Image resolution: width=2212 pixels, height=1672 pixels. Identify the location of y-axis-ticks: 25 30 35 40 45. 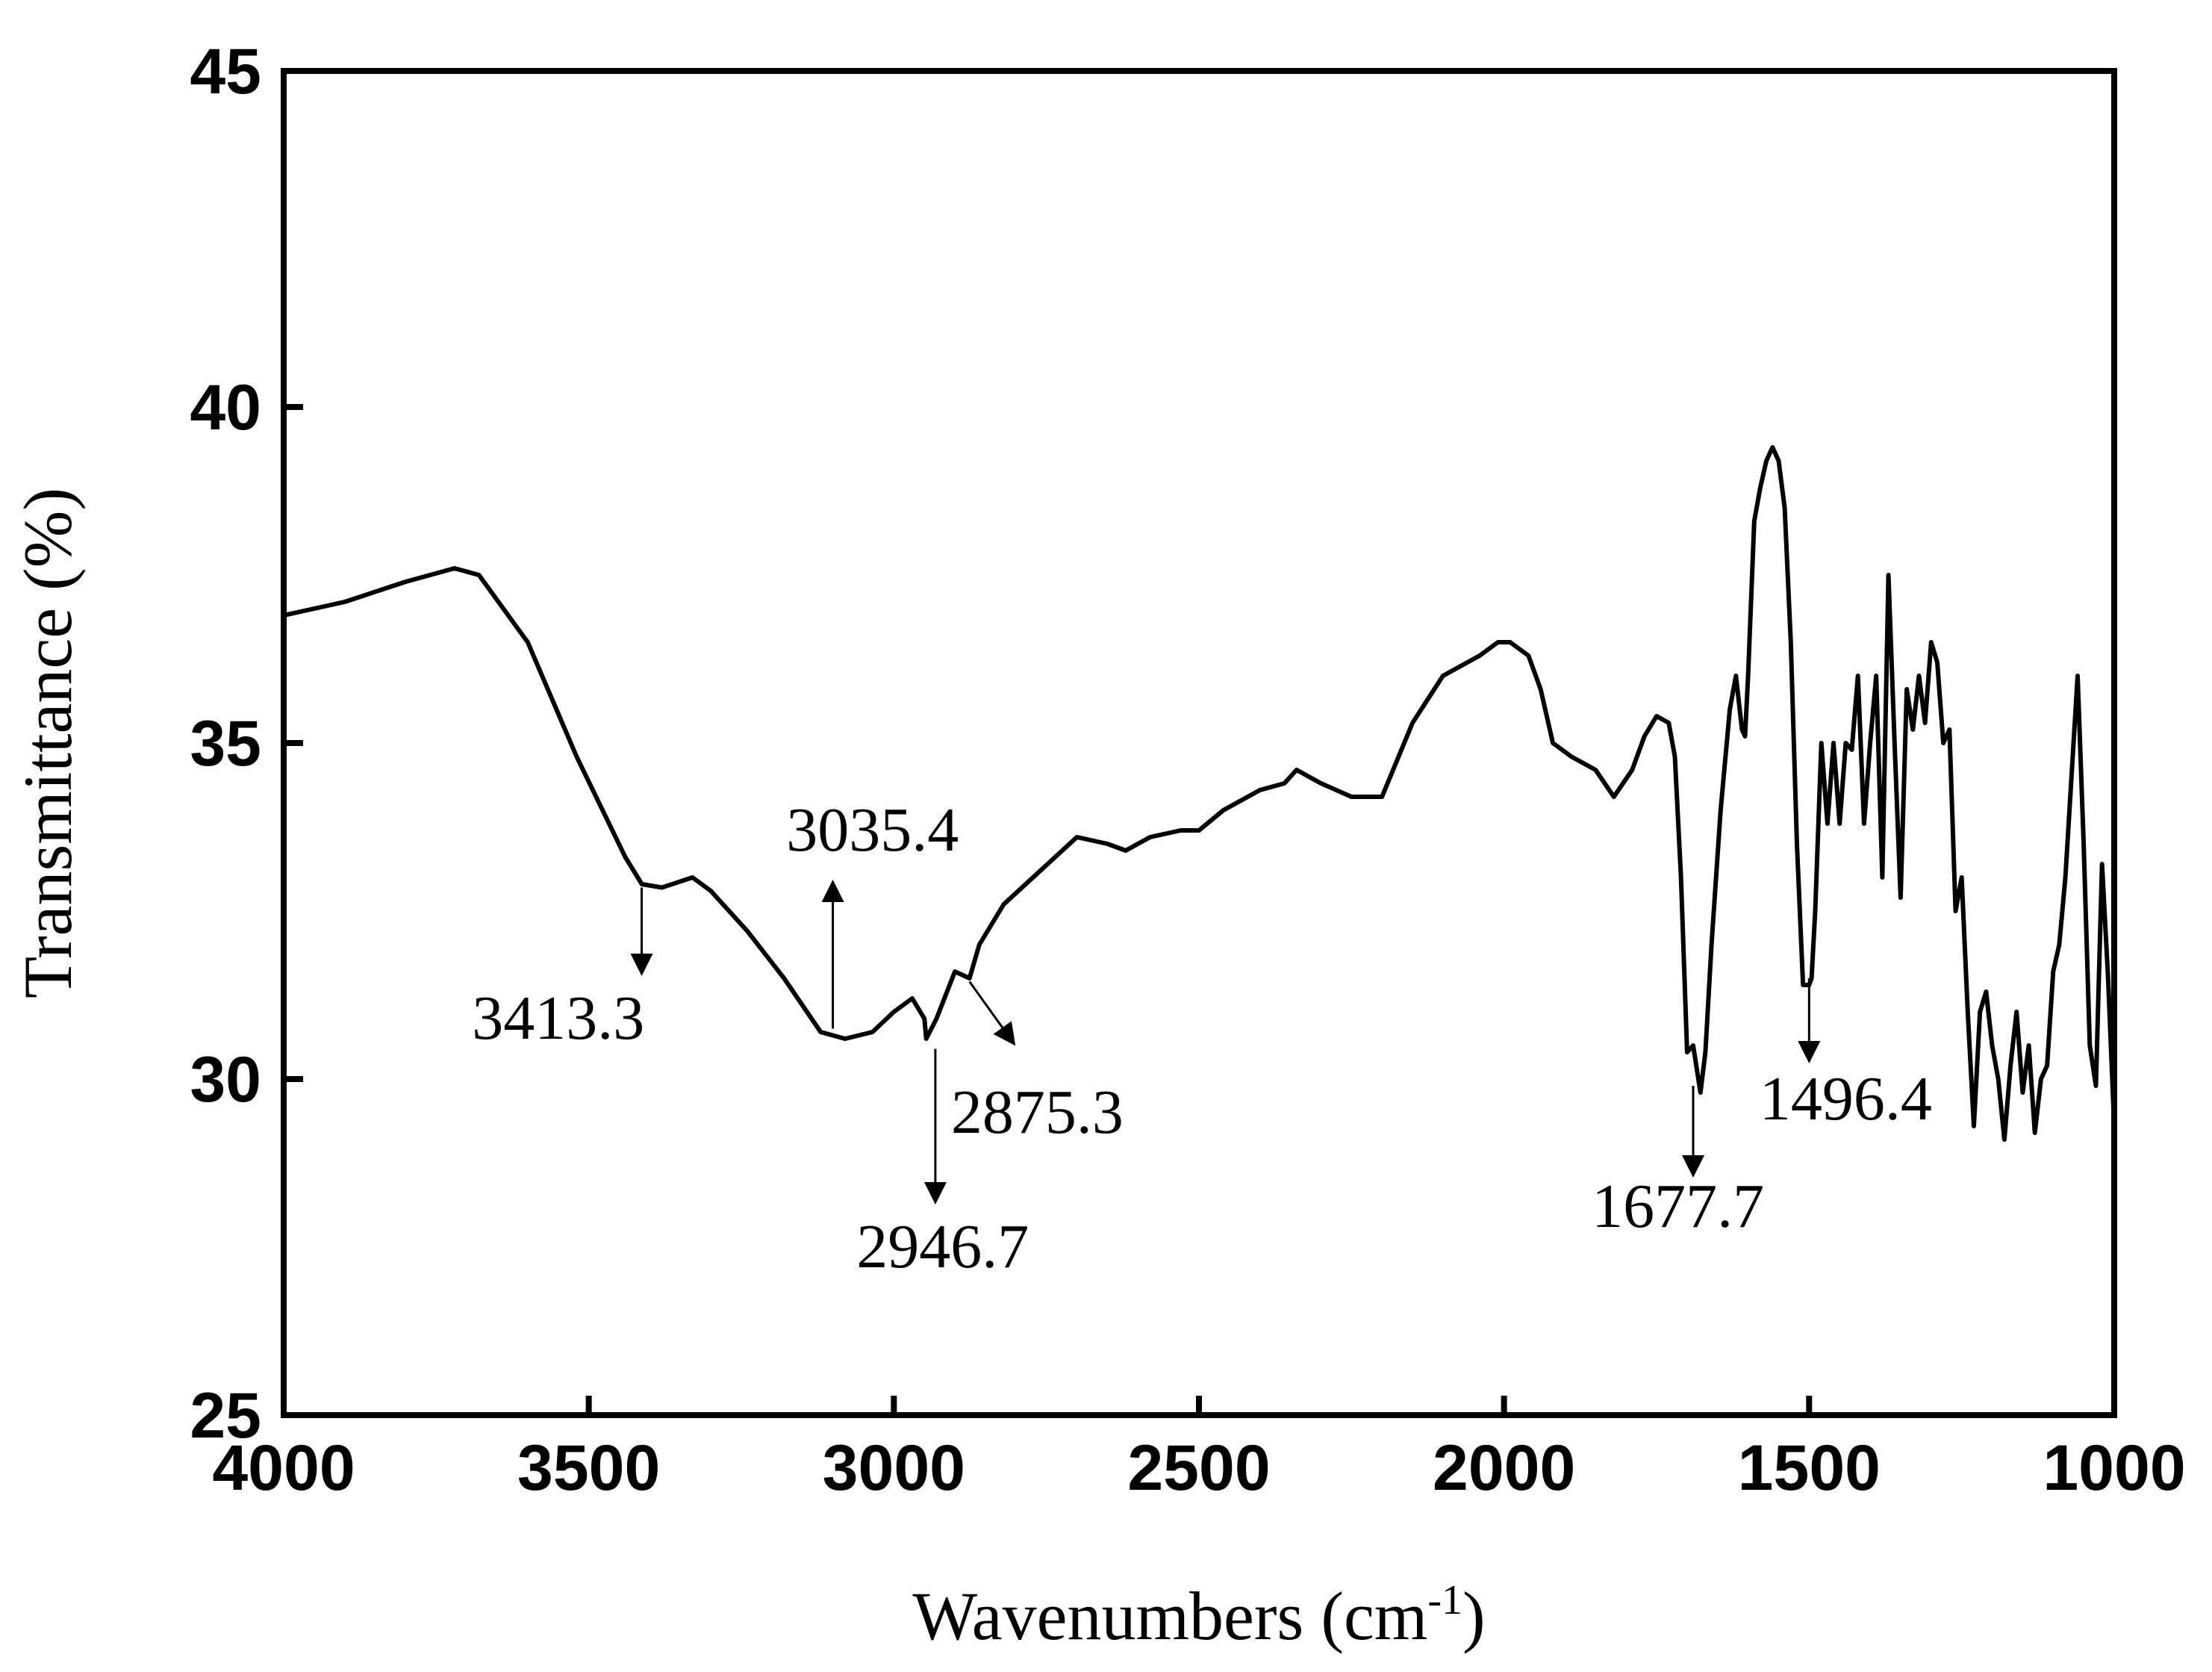
(246, 744).